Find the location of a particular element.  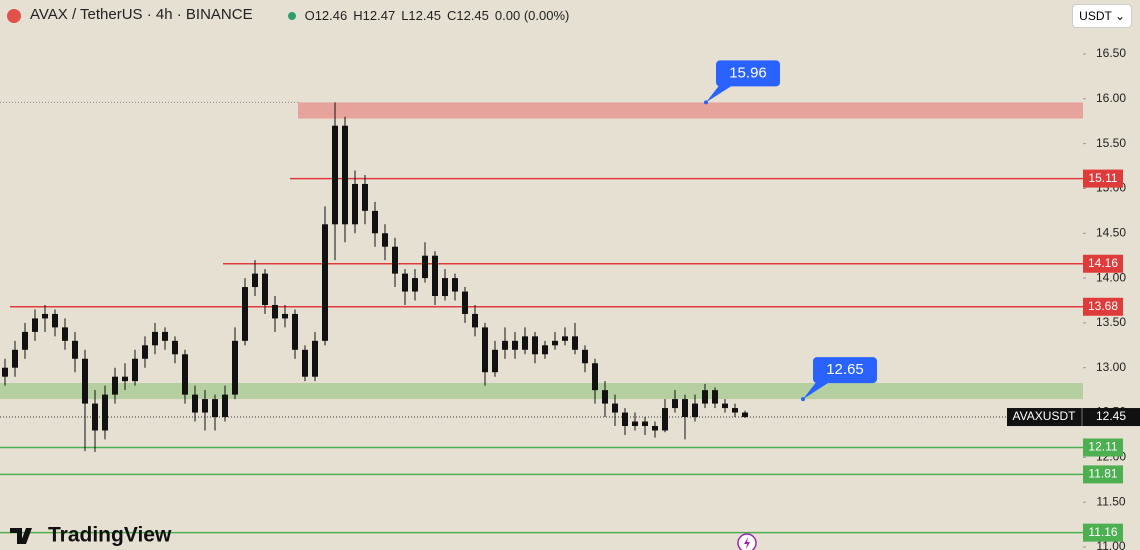

level-label: 12.11 is located at coordinates (1102, 447).